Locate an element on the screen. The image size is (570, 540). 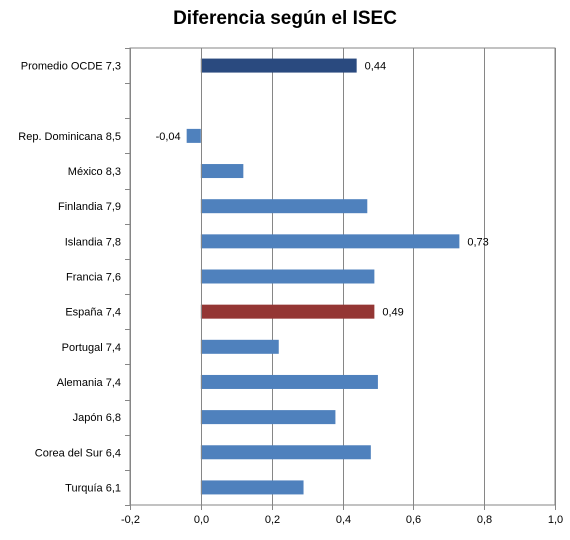
data-label: 0,49 is located at coordinates (392, 313).